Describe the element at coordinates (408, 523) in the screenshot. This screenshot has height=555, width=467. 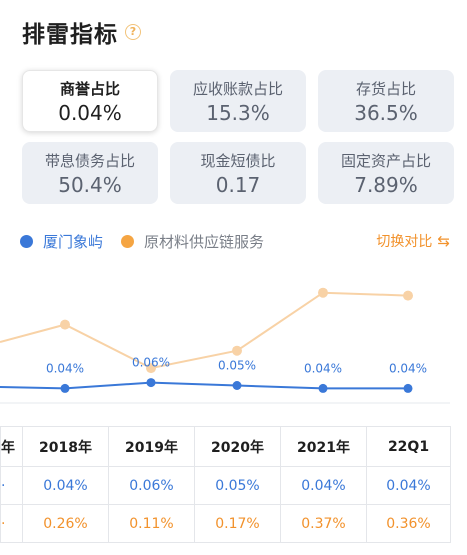
I see `table-cell: 0.36%` at that location.